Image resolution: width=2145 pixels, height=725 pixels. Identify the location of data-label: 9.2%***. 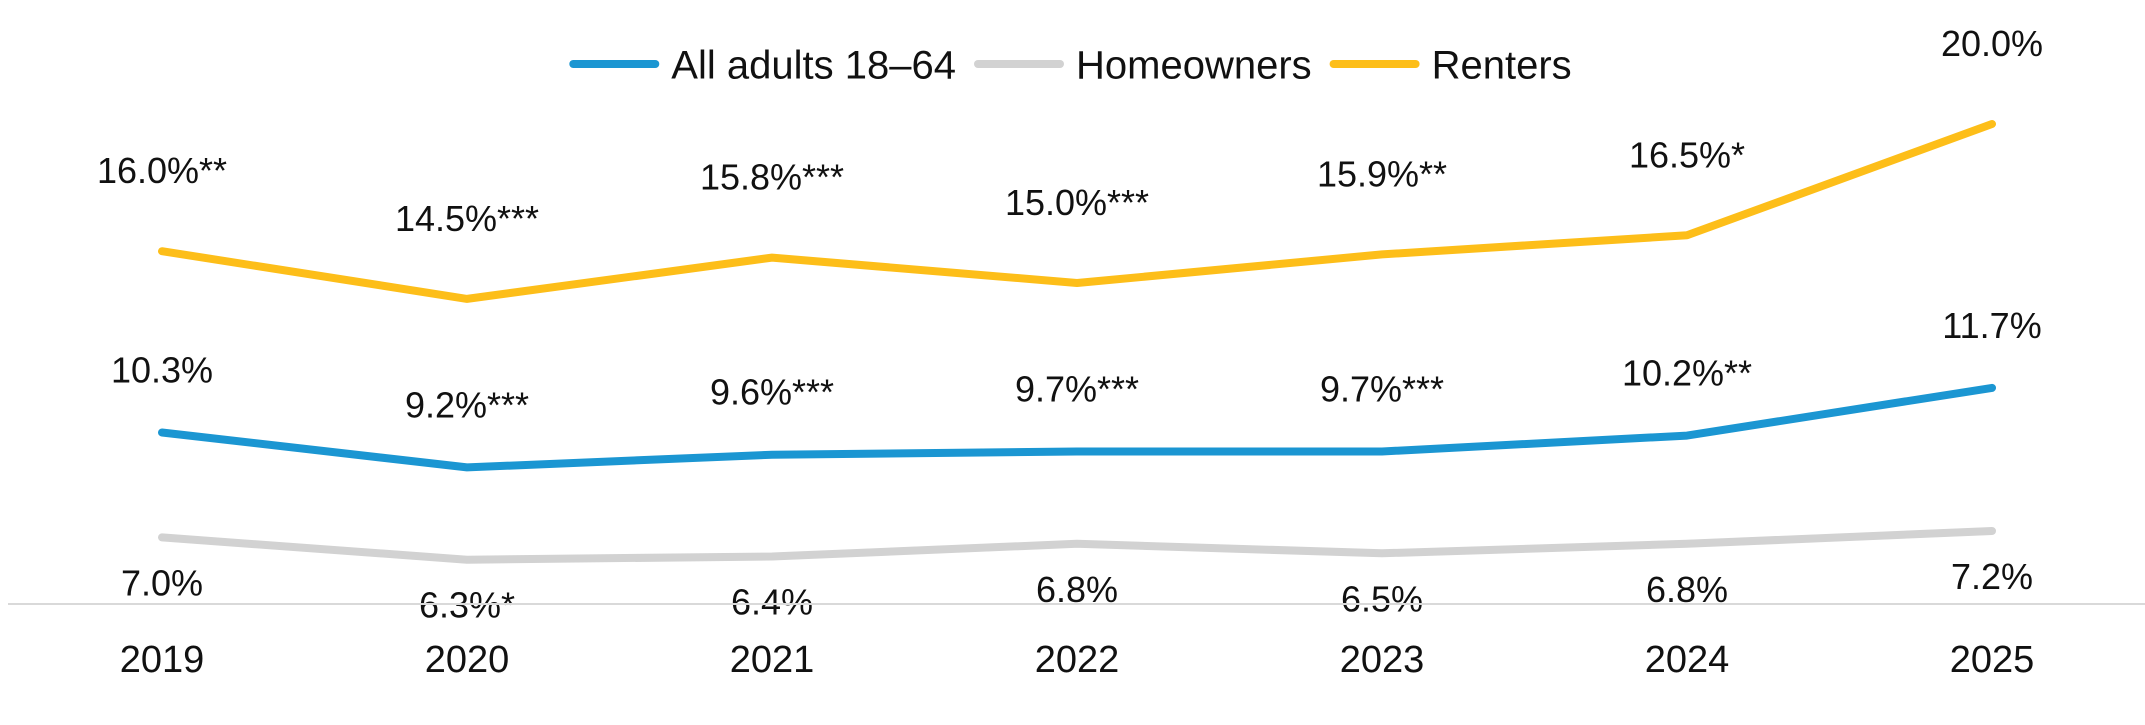
(467, 404).